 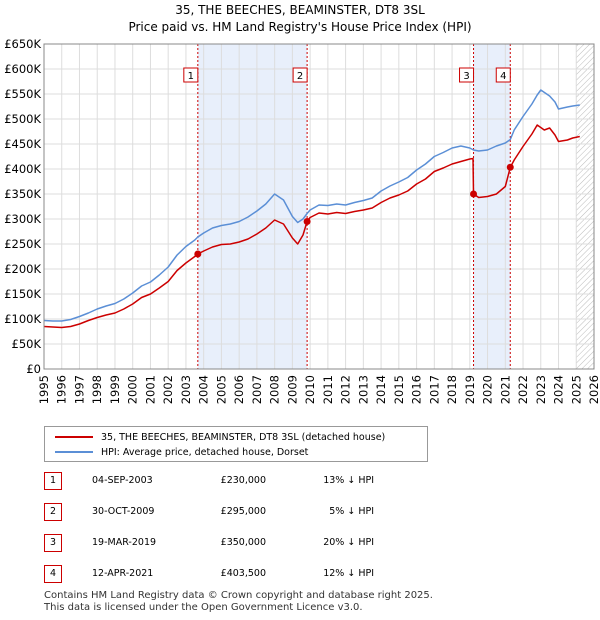 What do you see at coordinates (275, 389) in the screenshot?
I see `x-tick-label: 2008` at bounding box center [275, 389].